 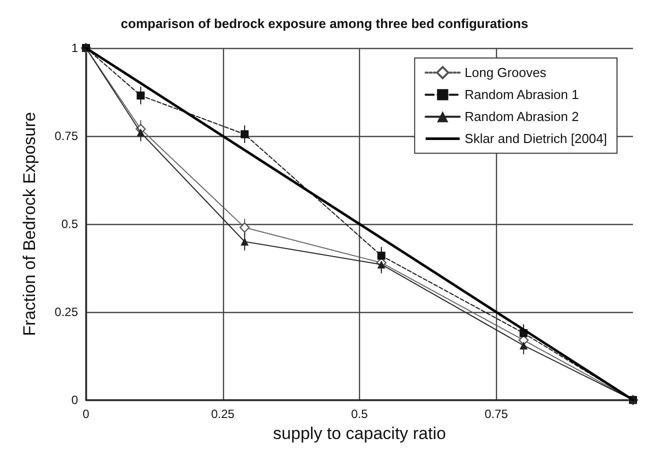 I want to click on legend-label: Random Abrasion 2, so click(x=521, y=116).